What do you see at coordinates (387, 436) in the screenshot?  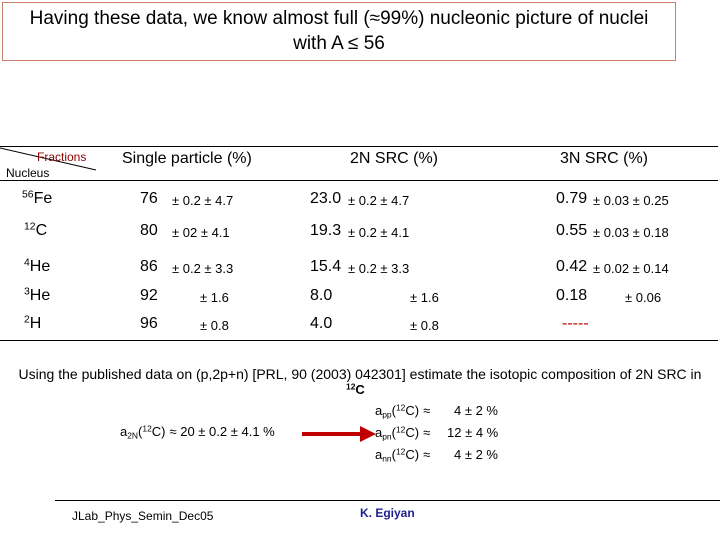 I see `subscript: pn` at bounding box center [387, 436].